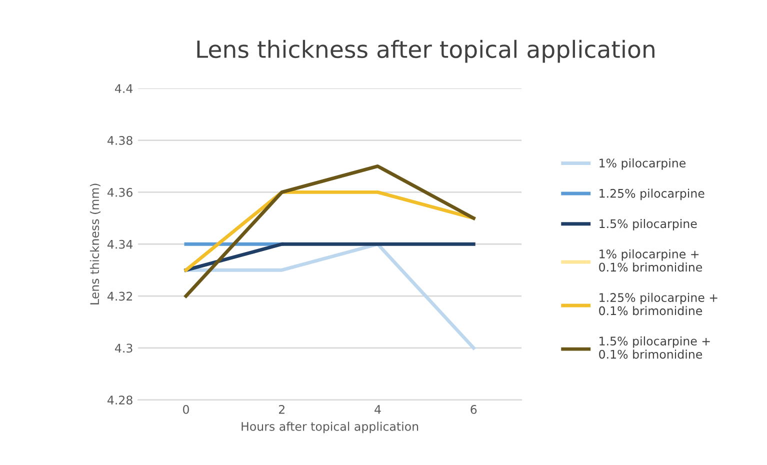 The image size is (767, 465). I want to click on y-tick-label: 4.3, so click(123, 348).